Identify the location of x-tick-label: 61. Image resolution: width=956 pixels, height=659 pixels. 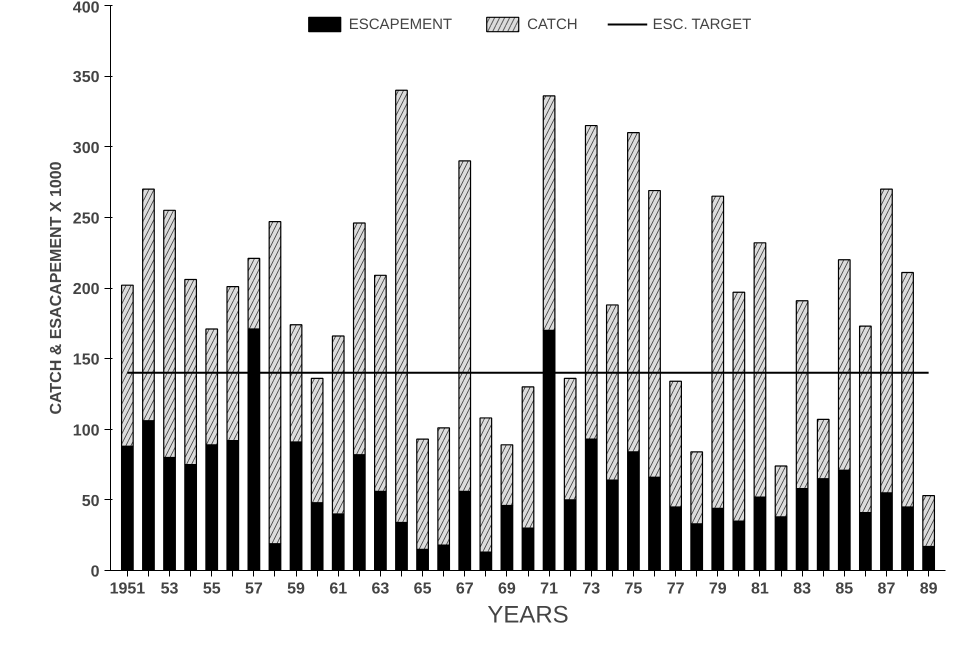
(338, 589).